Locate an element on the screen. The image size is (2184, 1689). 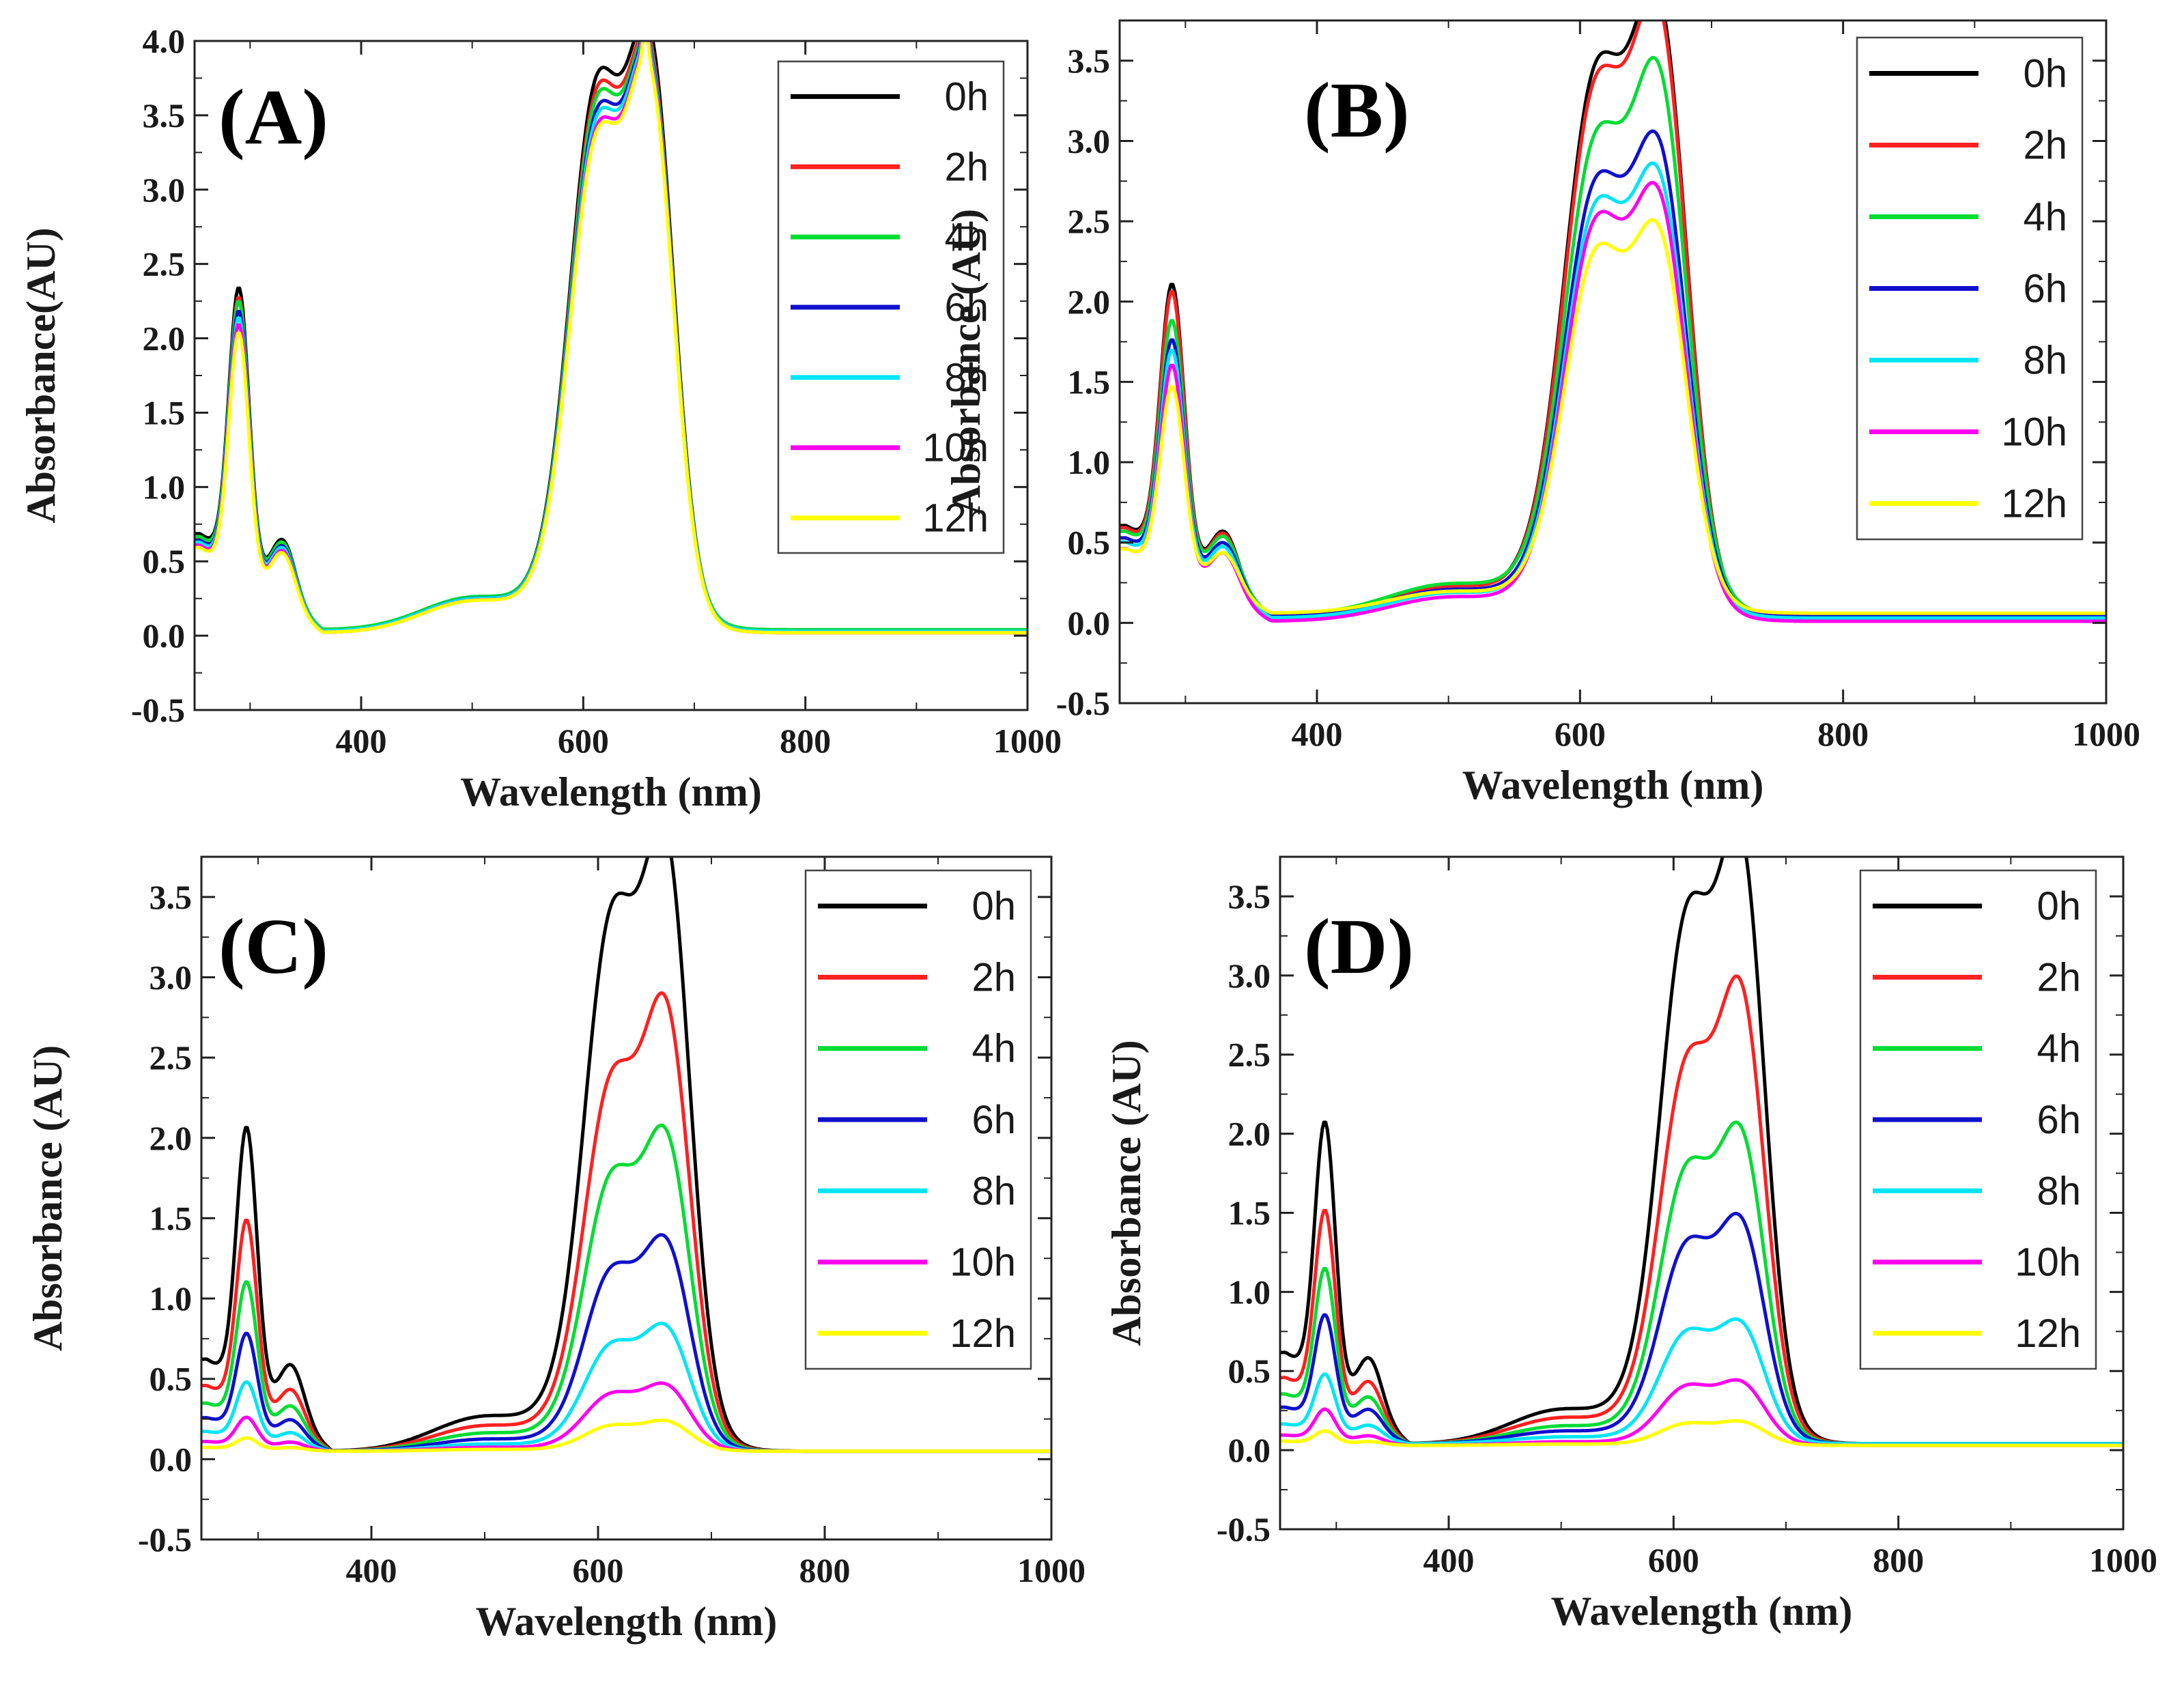
panel-label: (C) is located at coordinates (273, 947).